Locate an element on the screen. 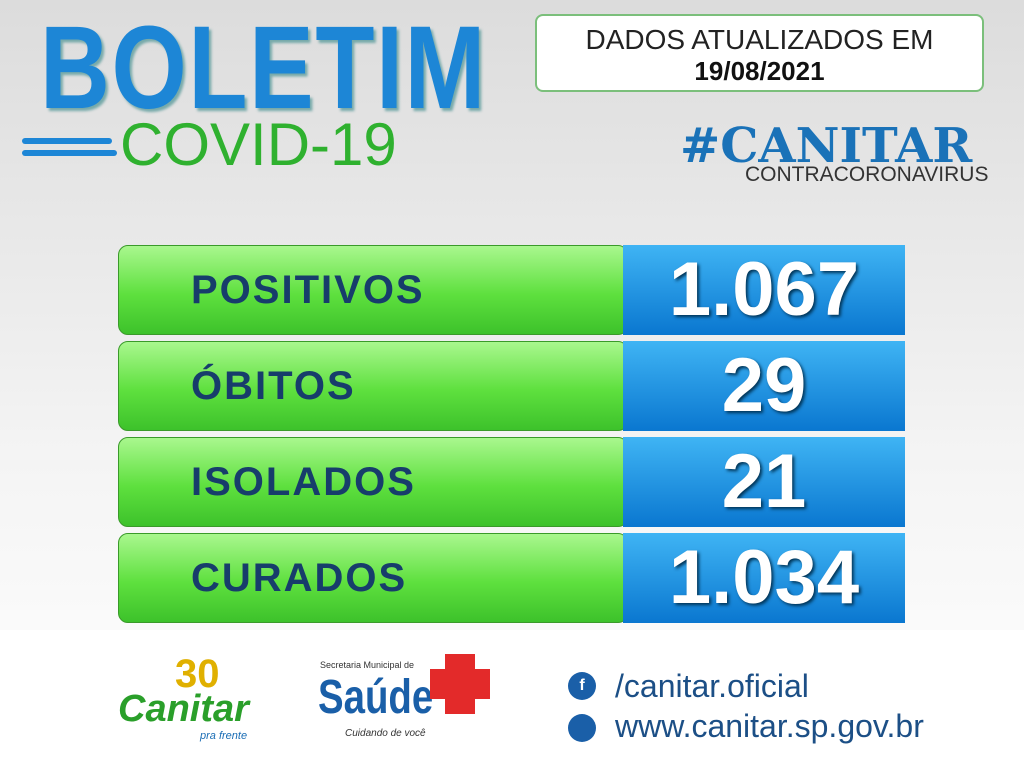 The width and height of the screenshot is (1024, 759). row-label: POSITIVOS is located at coordinates (308, 290).